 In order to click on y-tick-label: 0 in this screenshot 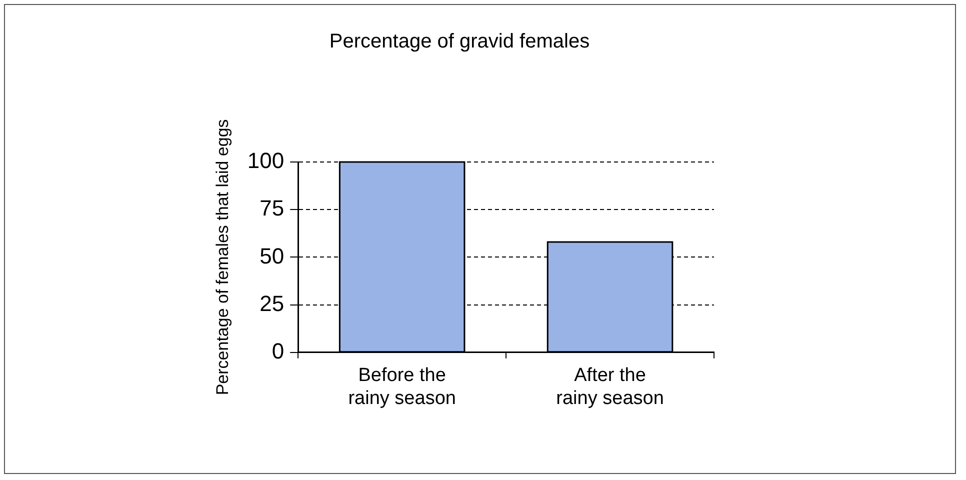, I will do `click(278, 351)`.